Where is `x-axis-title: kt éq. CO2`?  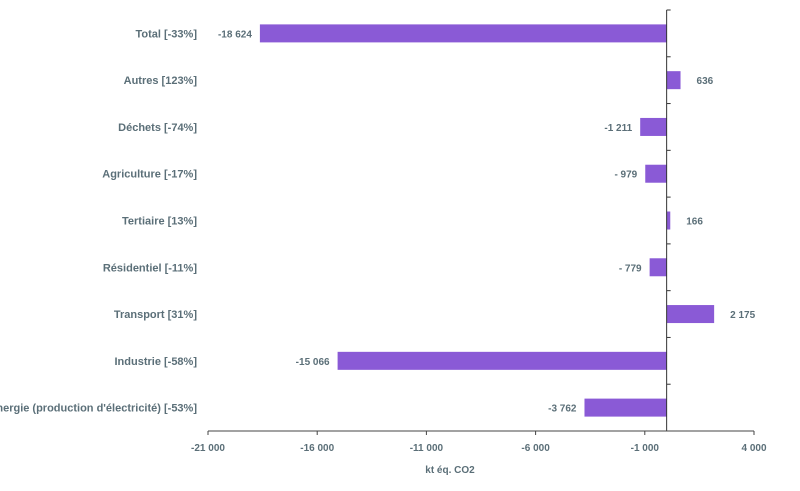 x-axis-title: kt éq. CO2 is located at coordinates (450, 470).